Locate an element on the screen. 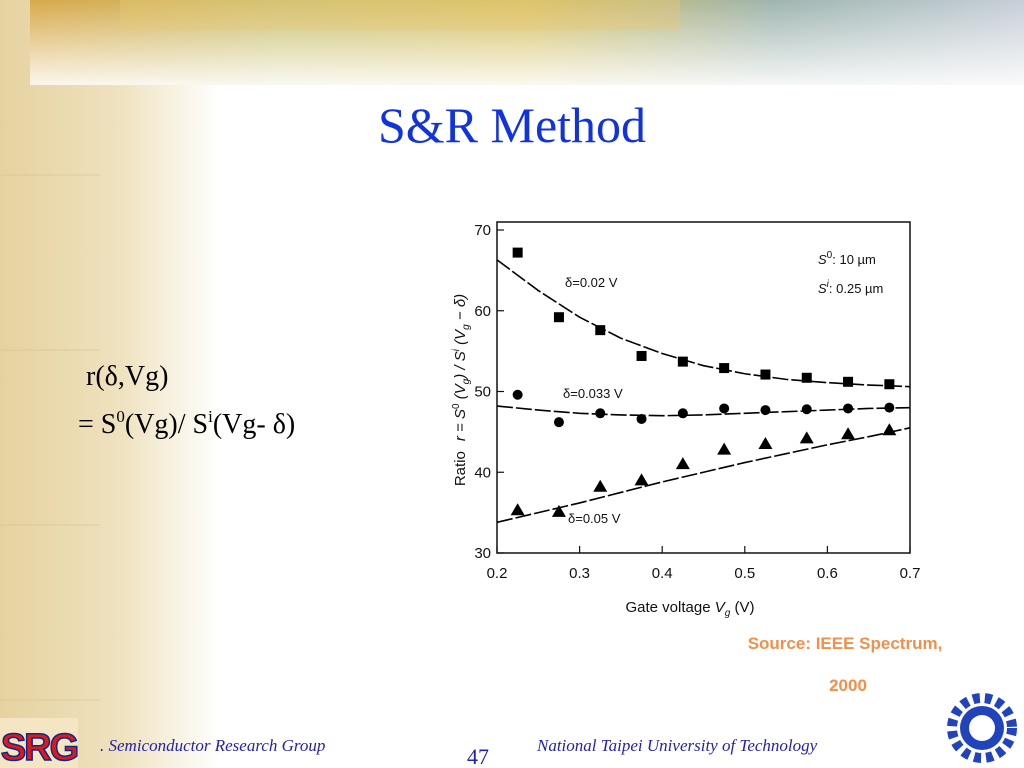  series-label: δ=0.05 V is located at coordinates (594, 518).